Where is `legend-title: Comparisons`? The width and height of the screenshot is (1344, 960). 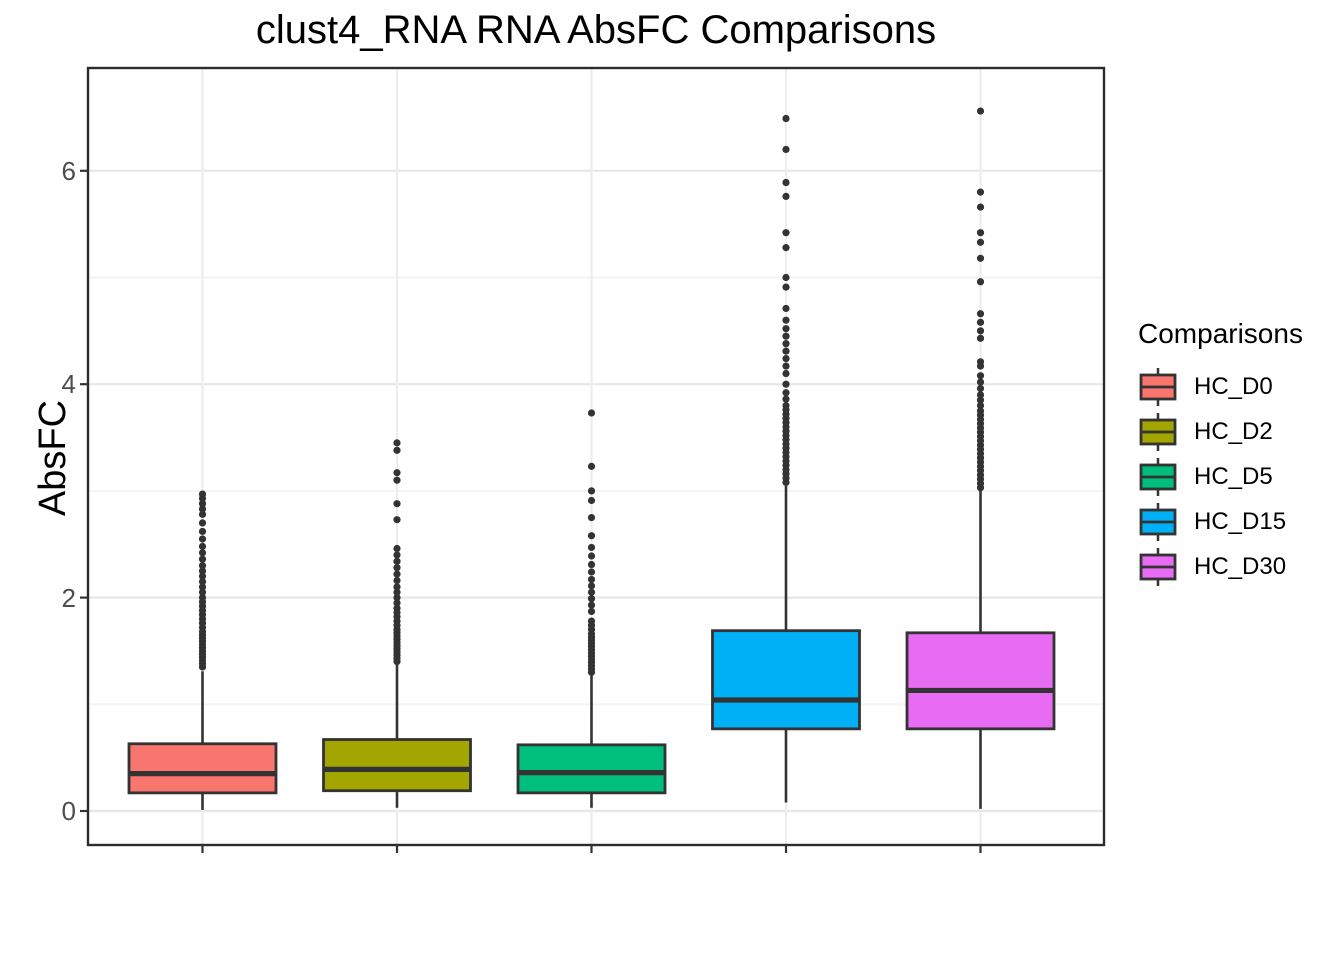 legend-title: Comparisons is located at coordinates (1220, 333).